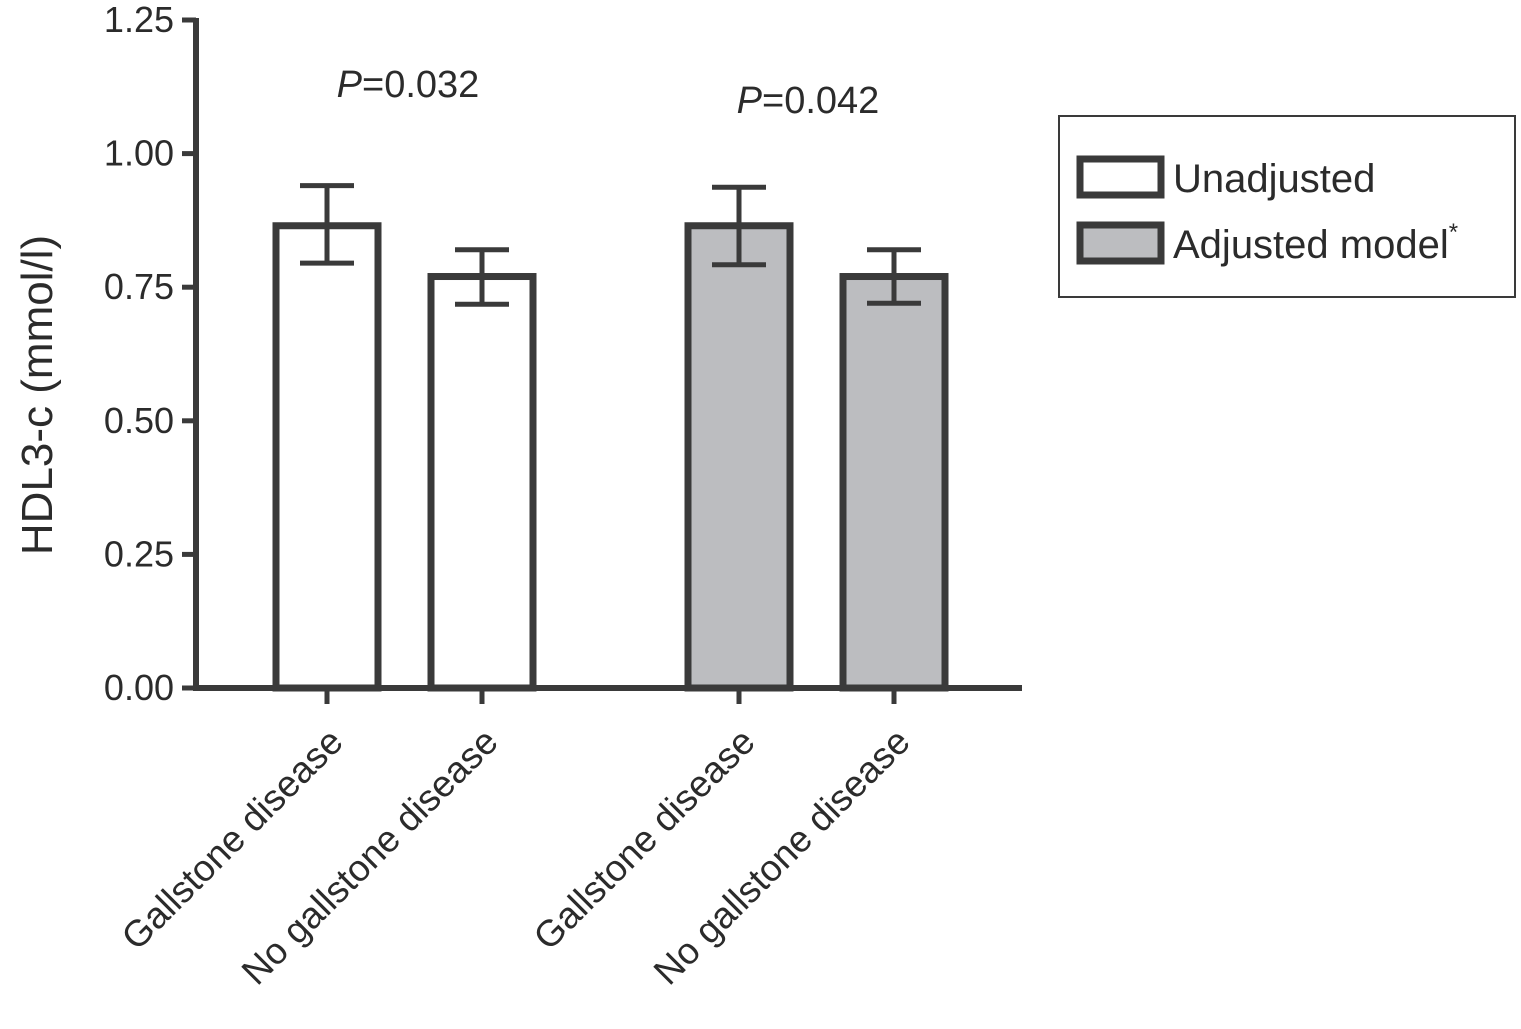 This screenshot has height=1029, width=1521. I want to click on y-axis-title: HDL3-c (mmol/l), so click(37, 395).